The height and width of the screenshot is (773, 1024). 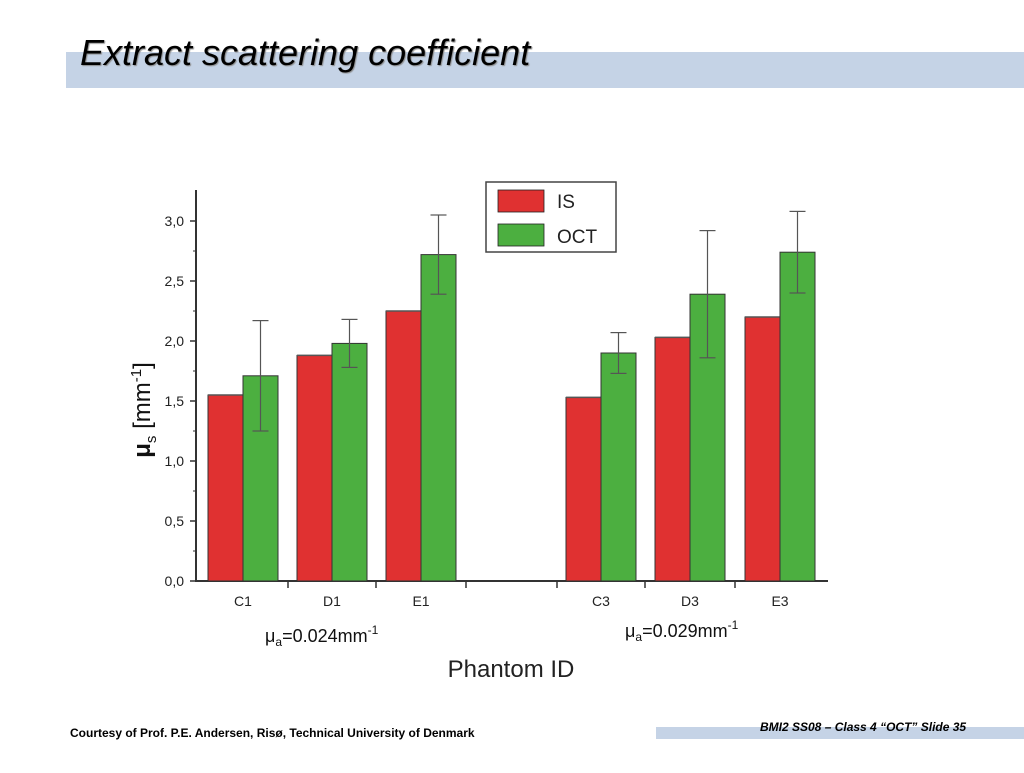 I want to click on x-tick-label-c1: C1, so click(x=243, y=601).